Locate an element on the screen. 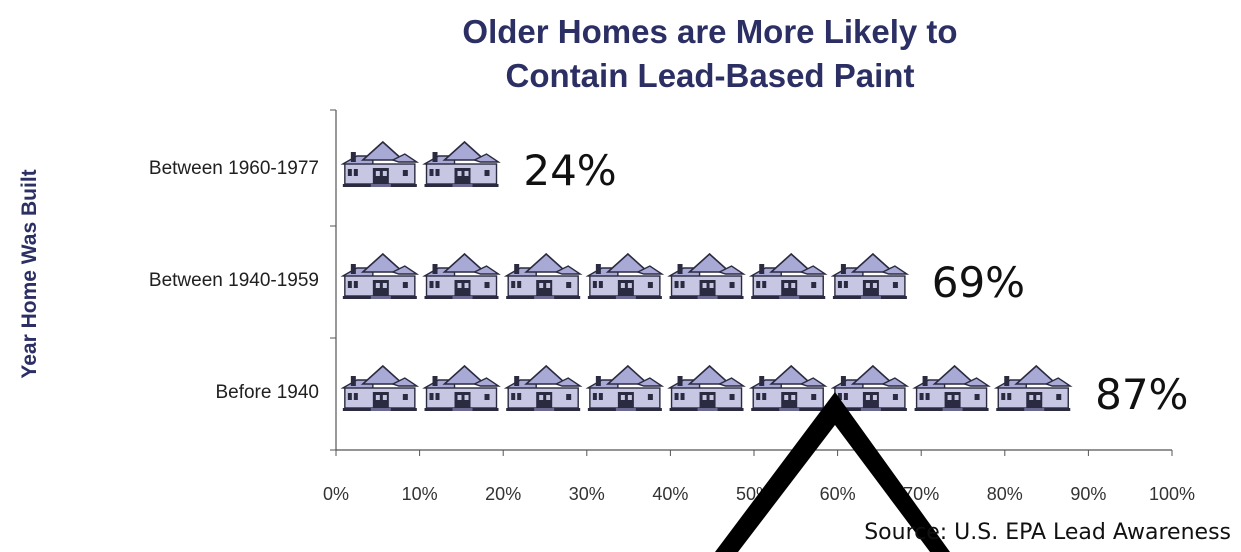 The width and height of the screenshot is (1241, 552). category-label-1940-1959: Between 1940-1959 is located at coordinates (233, 280).